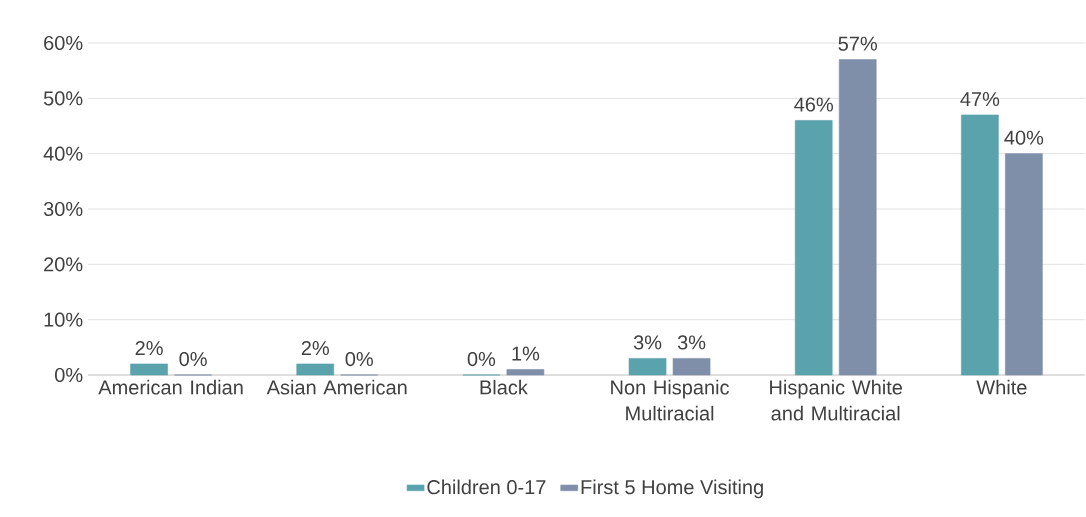  Describe the element at coordinates (672, 489) in the screenshot. I see `legend-label: First 5 Home Visiting` at that location.